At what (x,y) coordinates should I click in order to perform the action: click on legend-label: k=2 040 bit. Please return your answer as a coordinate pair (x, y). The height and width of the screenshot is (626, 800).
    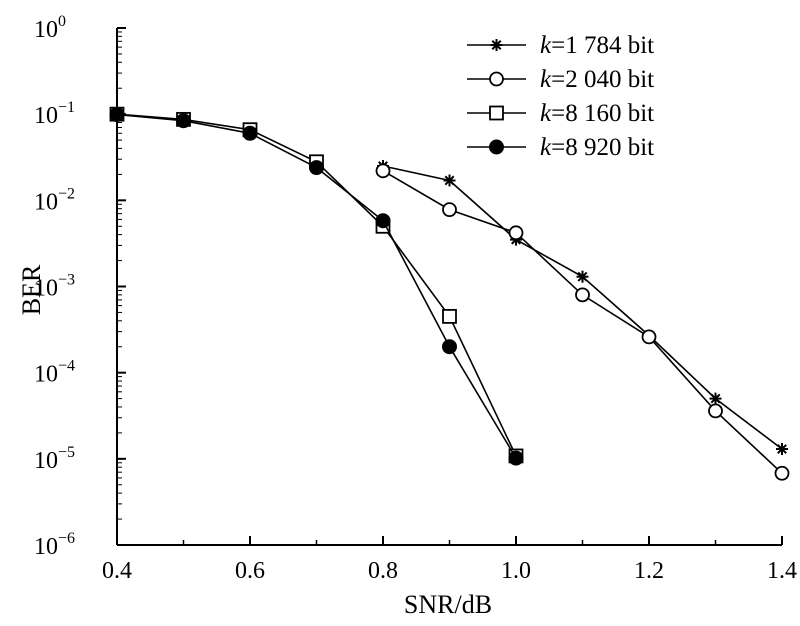
    Looking at the image, I should click on (597, 79).